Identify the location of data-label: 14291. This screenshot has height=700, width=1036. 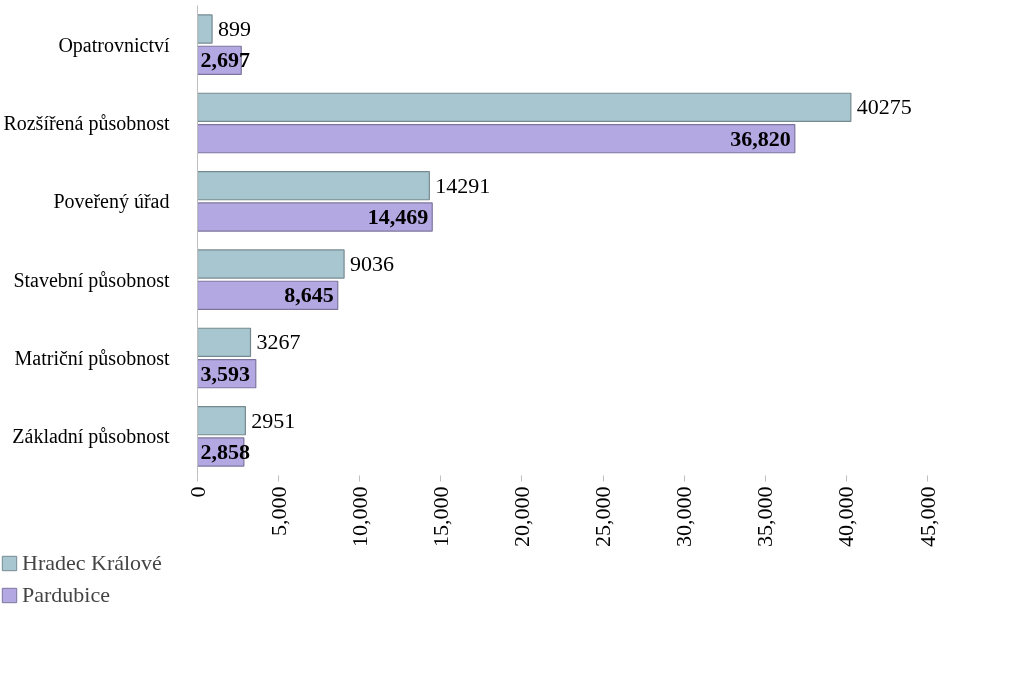
(463, 185).